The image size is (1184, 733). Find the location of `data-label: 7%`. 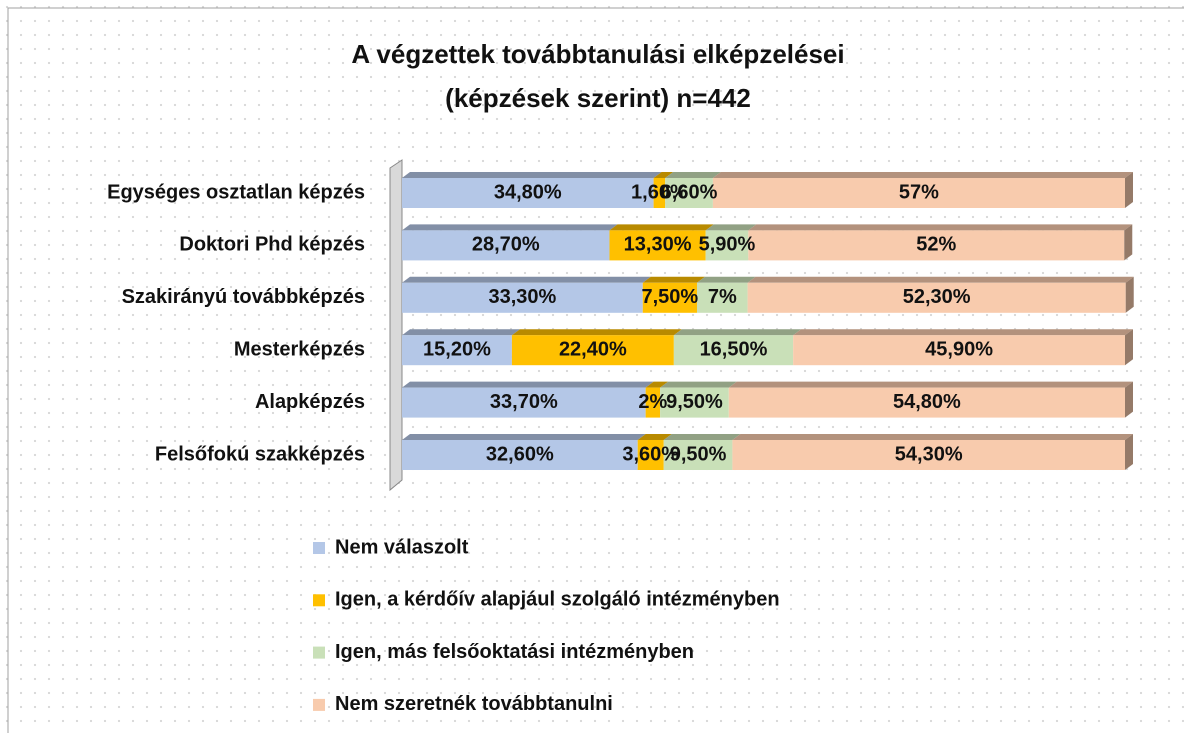

data-label: 7% is located at coordinates (722, 297).